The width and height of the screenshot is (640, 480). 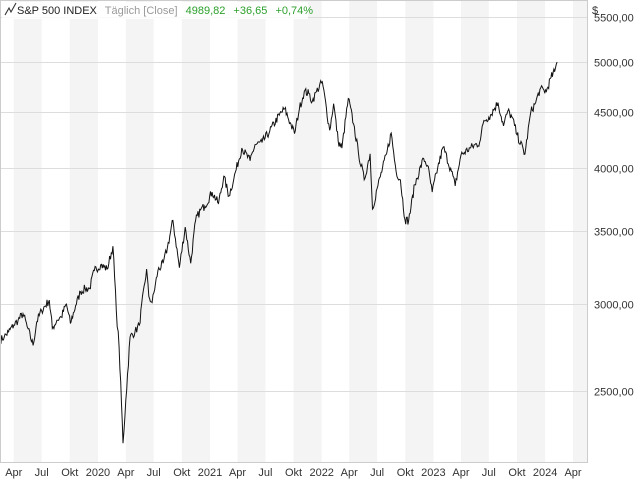 I want to click on y-tick-label: 4500,00, so click(x=614, y=114).